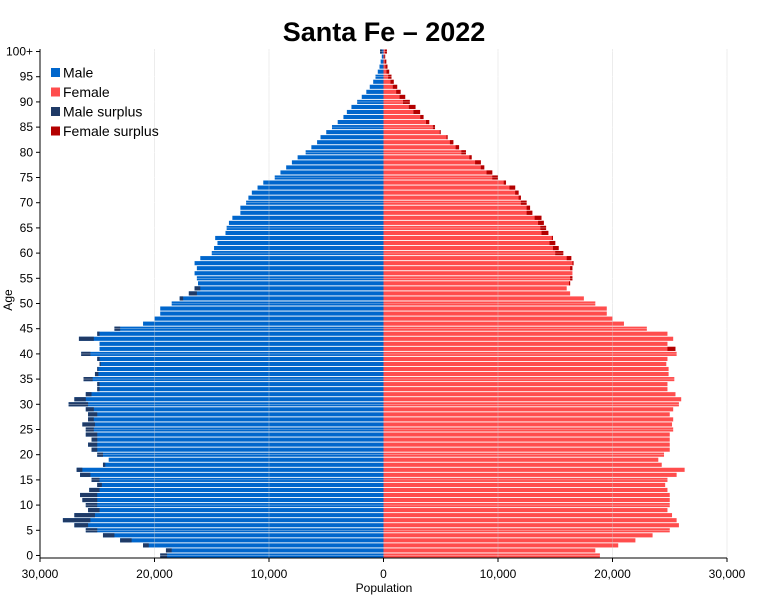 This screenshot has width=759, height=599. I want to click on y-tick-label: 15, so click(27, 480).